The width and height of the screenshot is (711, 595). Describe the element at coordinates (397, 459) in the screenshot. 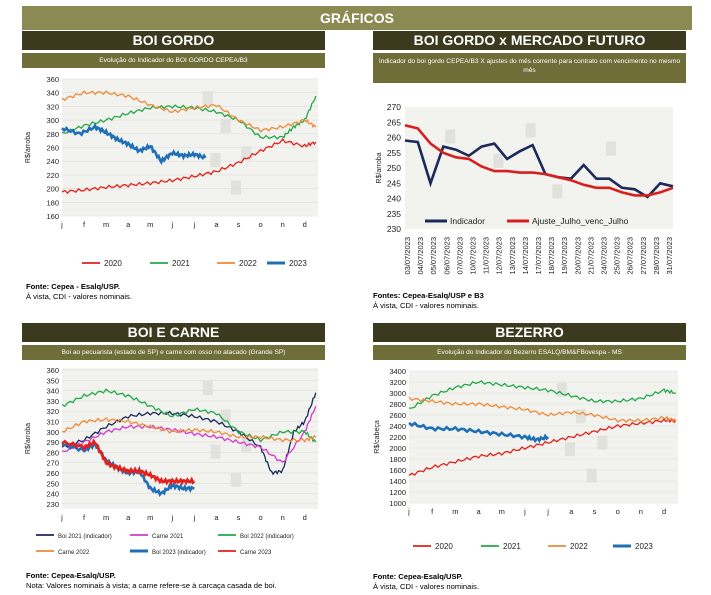

I see `y-tick-label: 1800` at that location.